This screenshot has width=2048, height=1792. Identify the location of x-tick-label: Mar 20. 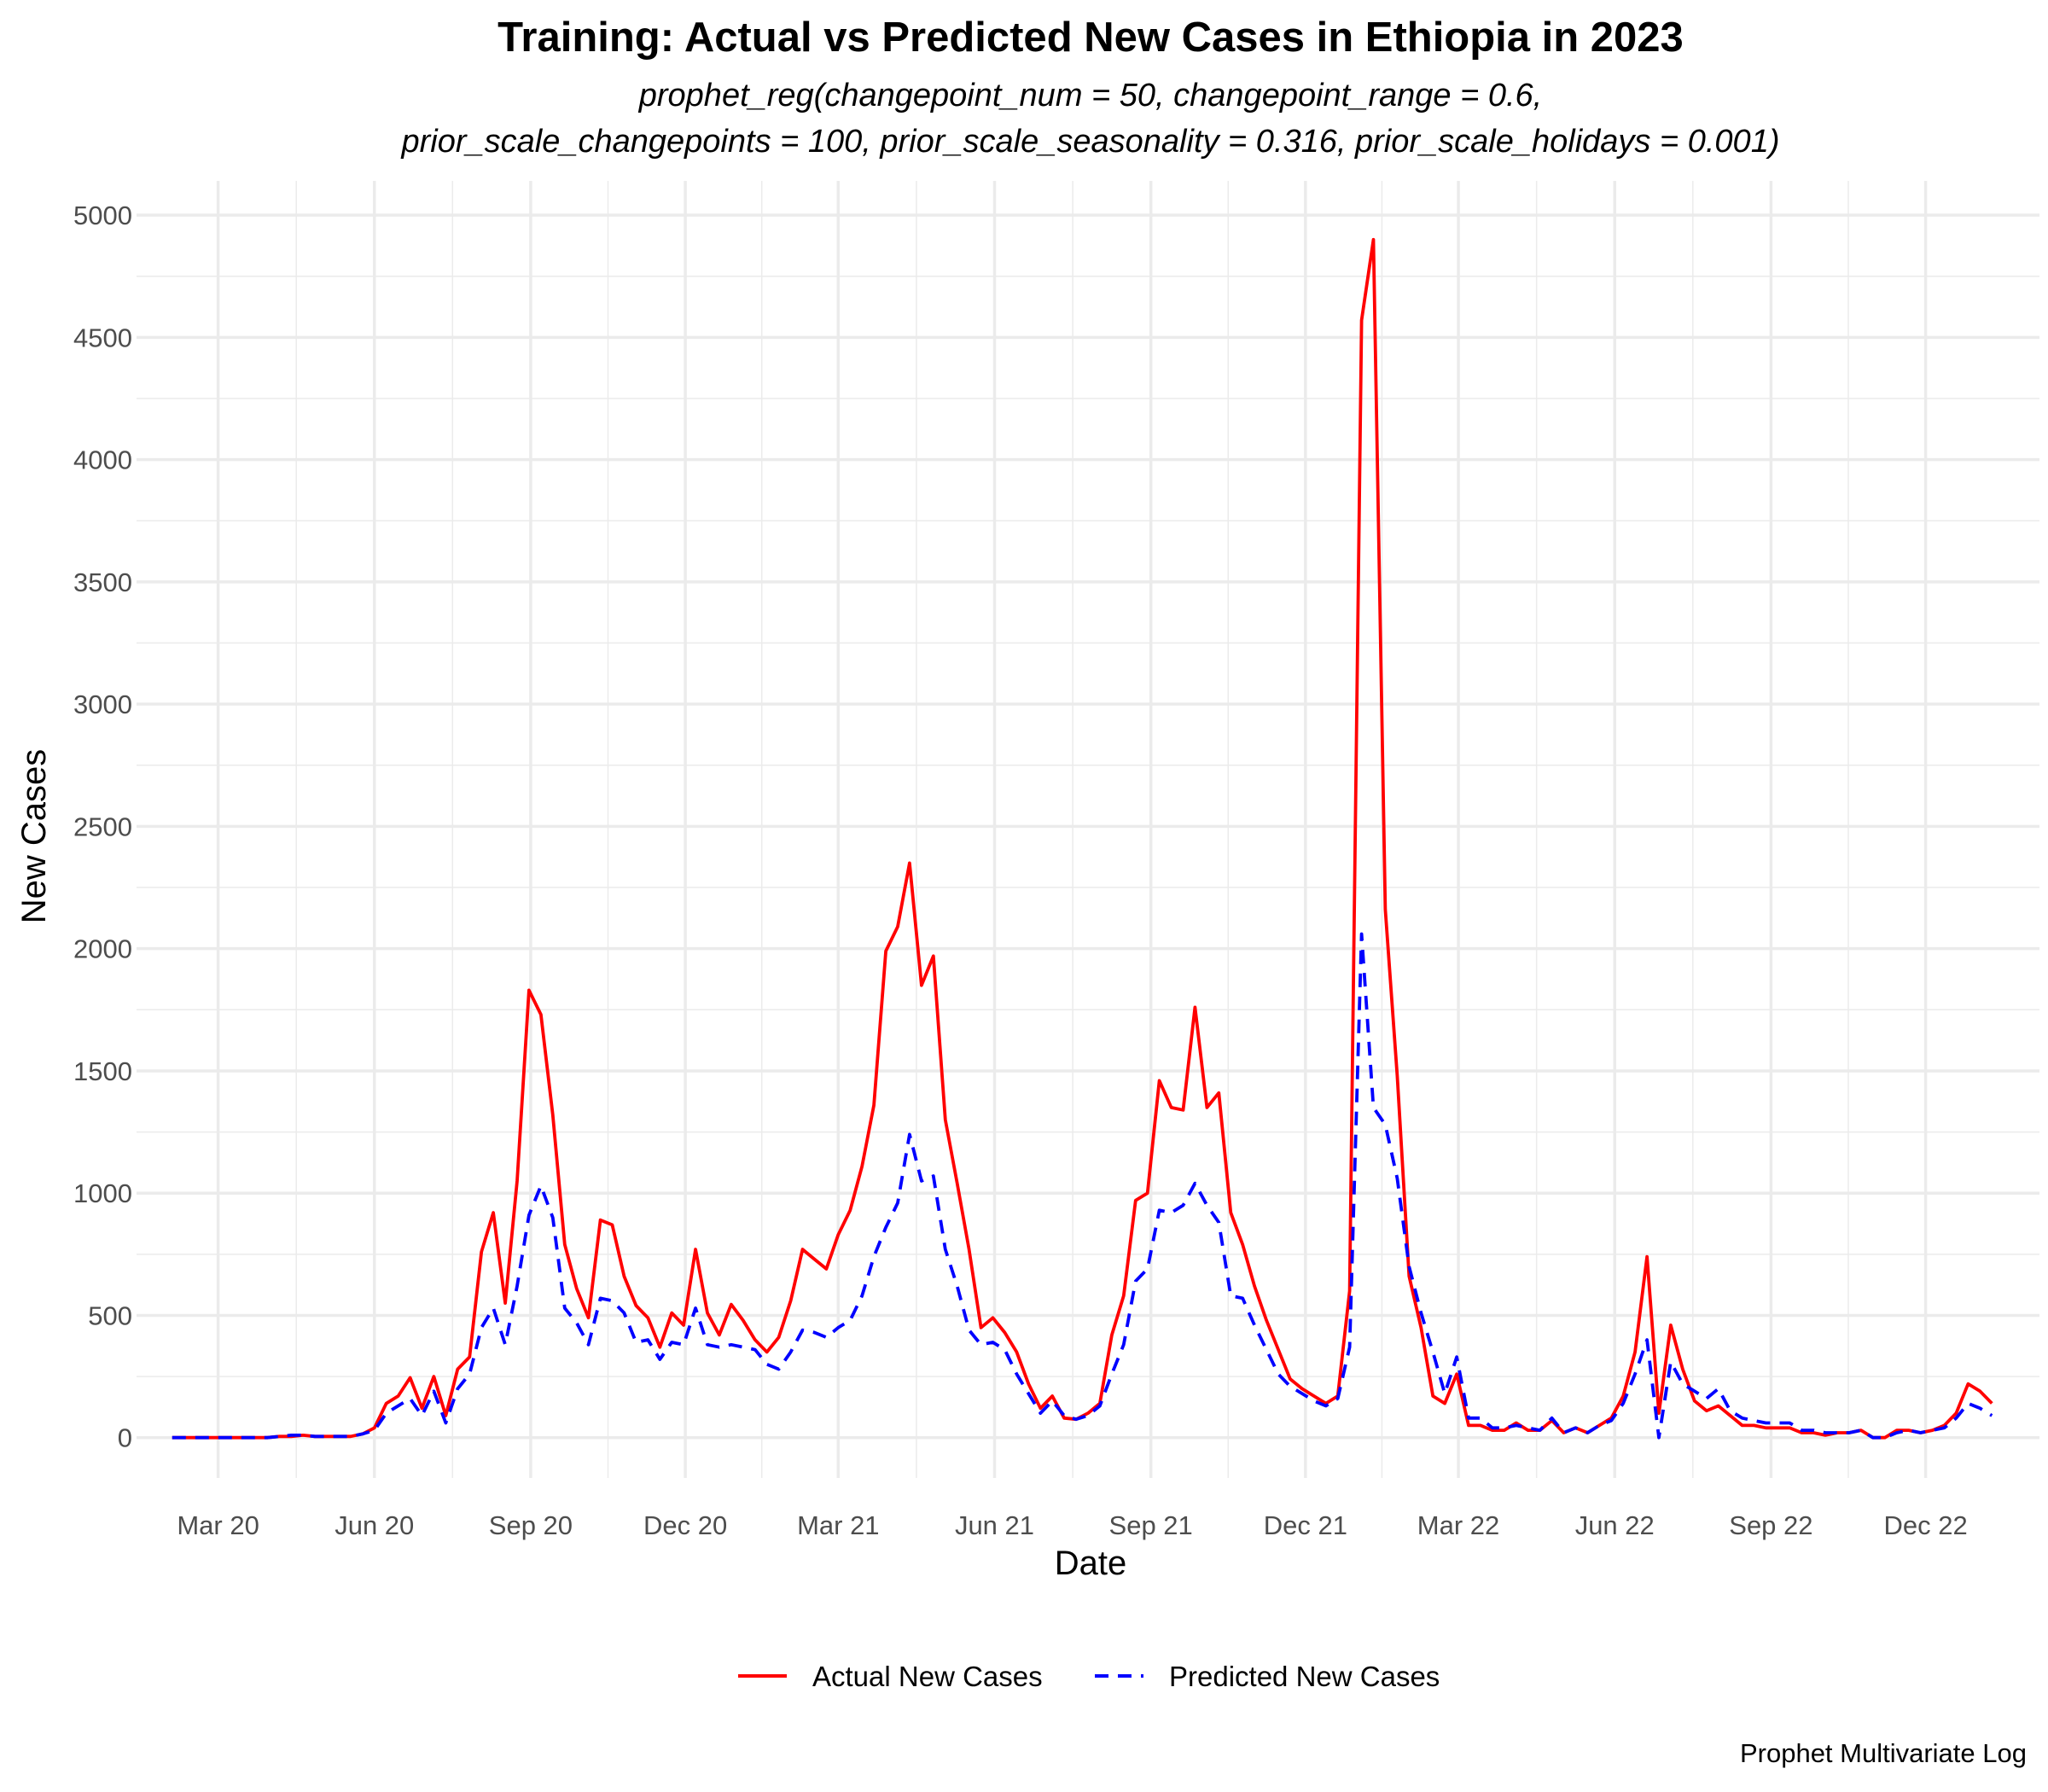
(218, 1525).